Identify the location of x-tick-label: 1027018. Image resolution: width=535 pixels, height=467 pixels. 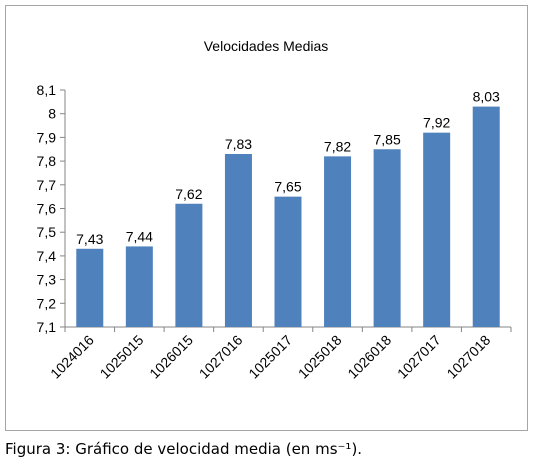
(468, 357).